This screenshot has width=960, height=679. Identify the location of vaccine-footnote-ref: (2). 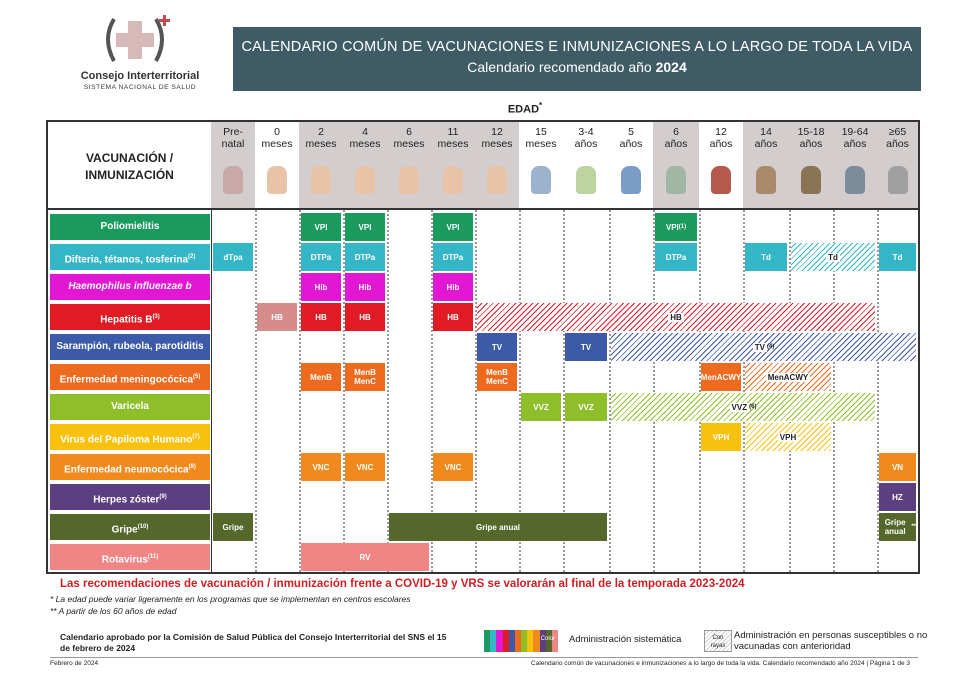
(192, 257).